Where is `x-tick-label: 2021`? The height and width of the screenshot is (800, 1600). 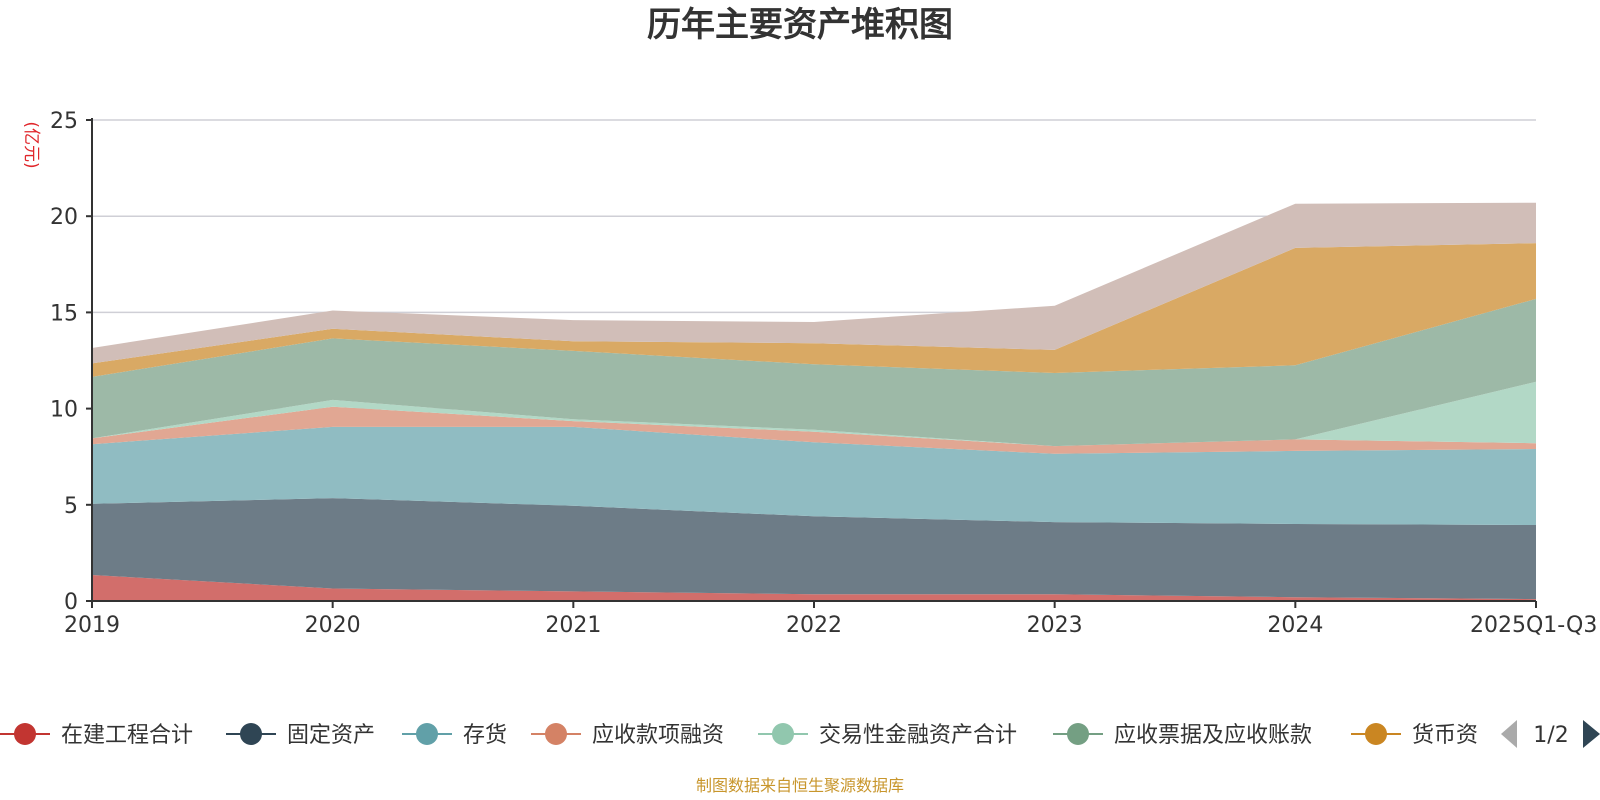 x-tick-label: 2021 is located at coordinates (573, 625).